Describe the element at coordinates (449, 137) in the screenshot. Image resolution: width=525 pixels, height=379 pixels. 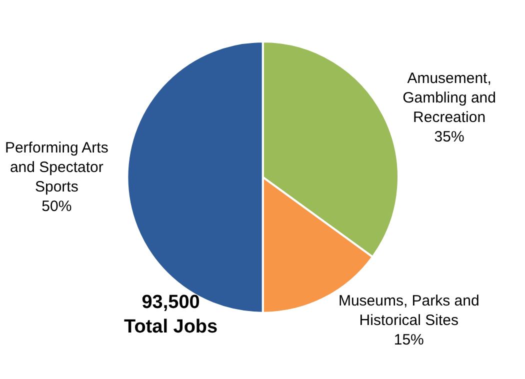
I see `data-label: 35%` at that location.